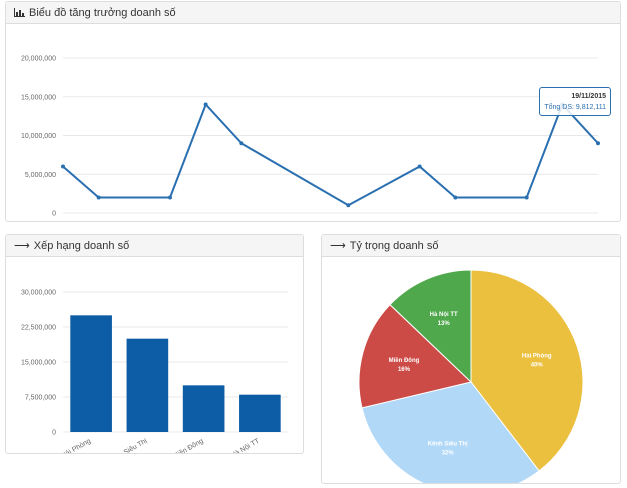  What do you see at coordinates (588, 96) in the screenshot?
I see `tooltip-date: 19/11/2015` at bounding box center [588, 96].